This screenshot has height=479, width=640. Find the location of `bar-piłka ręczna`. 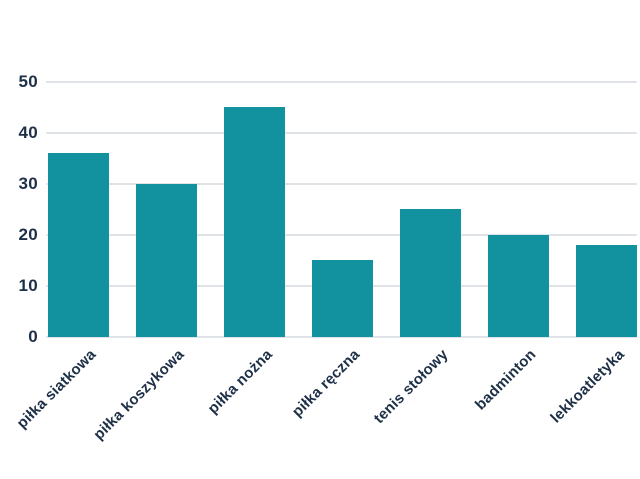

bar-piłka ręczna is located at coordinates (342, 298).